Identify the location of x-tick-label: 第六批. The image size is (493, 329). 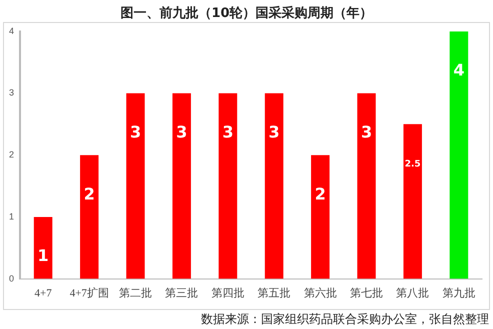
(320, 293).